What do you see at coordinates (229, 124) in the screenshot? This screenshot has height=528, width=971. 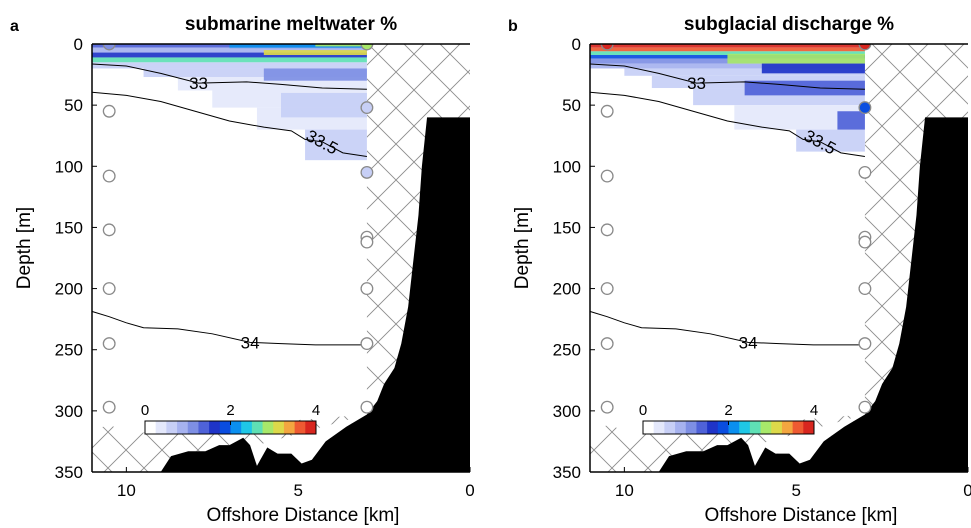 I see `isohaline-33.5` at bounding box center [229, 124].